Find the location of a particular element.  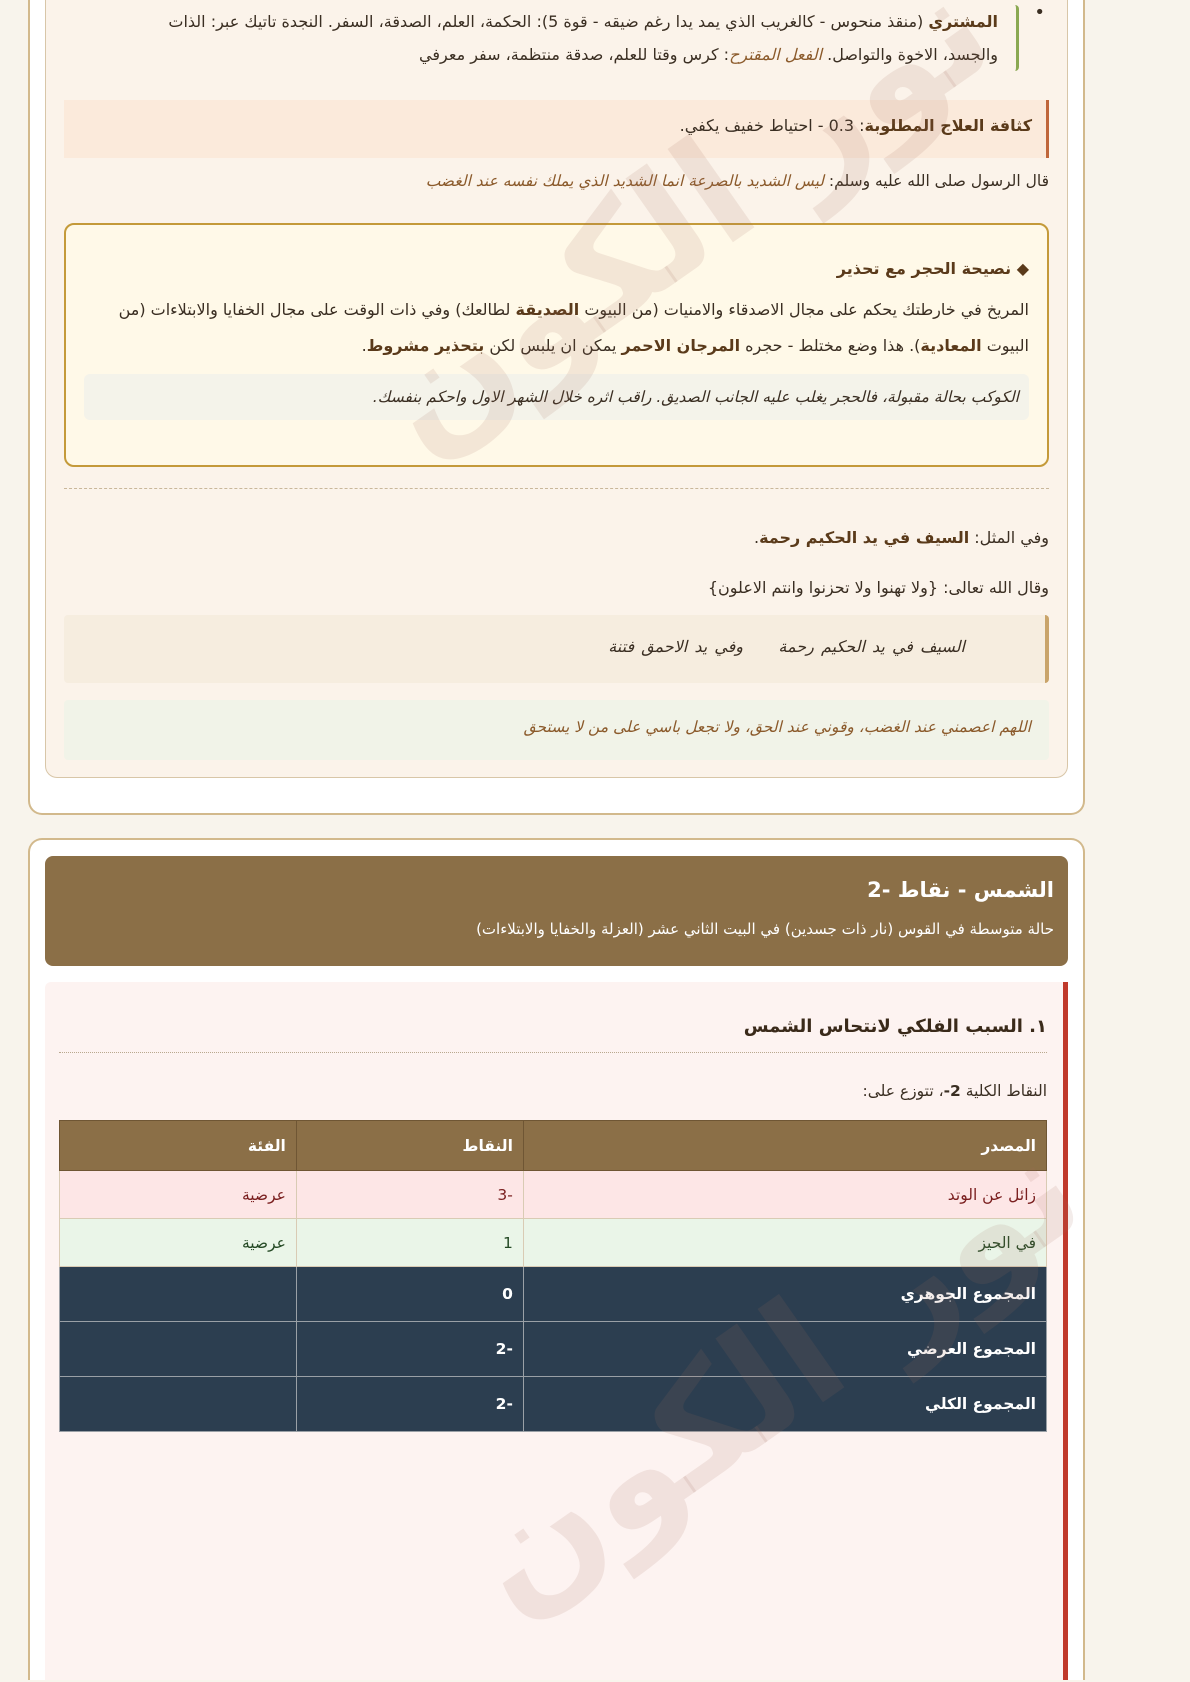

table-row: في الحيز 1 عرضية is located at coordinates (553, 1242).